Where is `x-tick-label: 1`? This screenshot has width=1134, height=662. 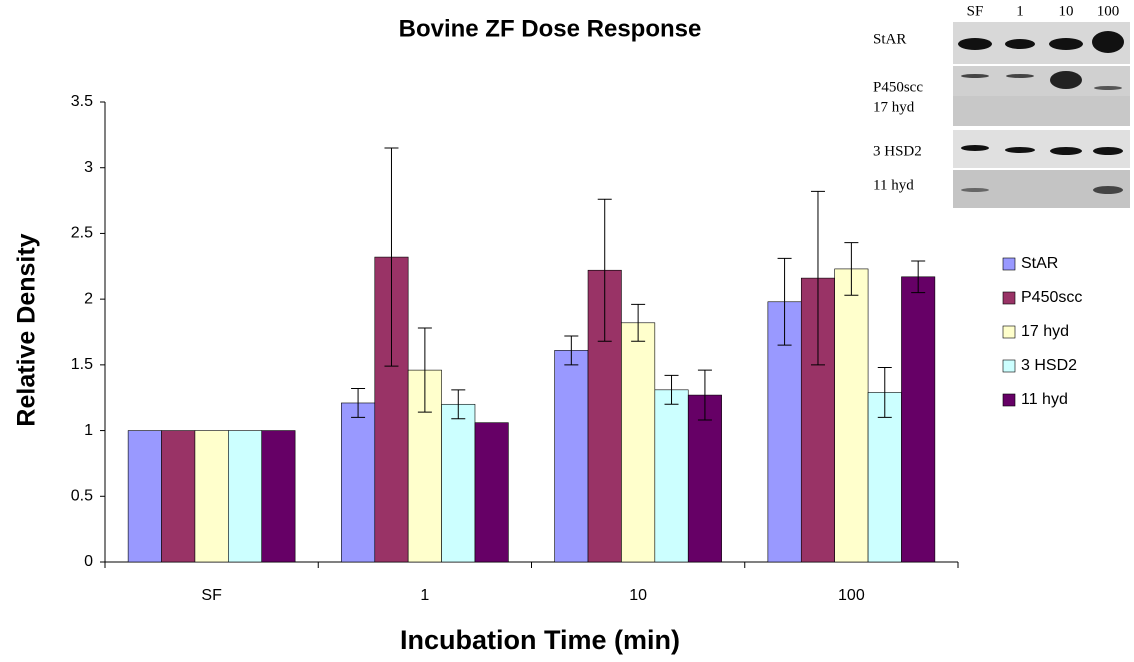 x-tick-label: 1 is located at coordinates (424, 595).